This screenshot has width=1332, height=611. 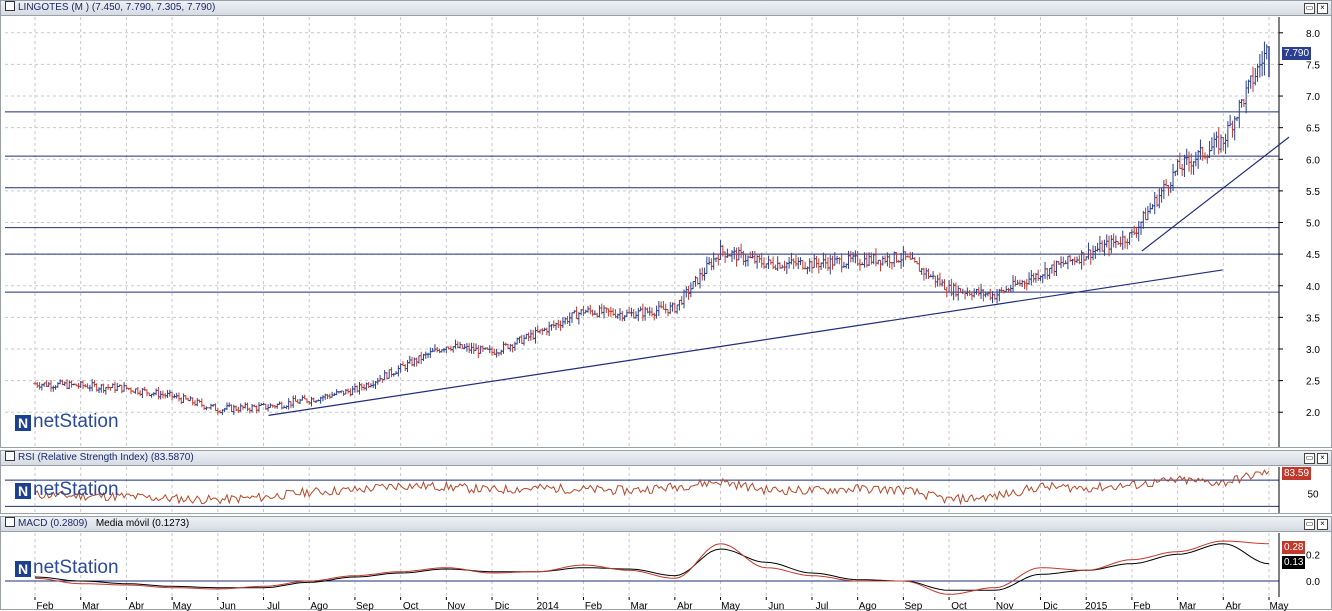 I want to click on macd-panel-header: MACD (0.2809) Media móvil (0.1273), so click(x=666, y=524).